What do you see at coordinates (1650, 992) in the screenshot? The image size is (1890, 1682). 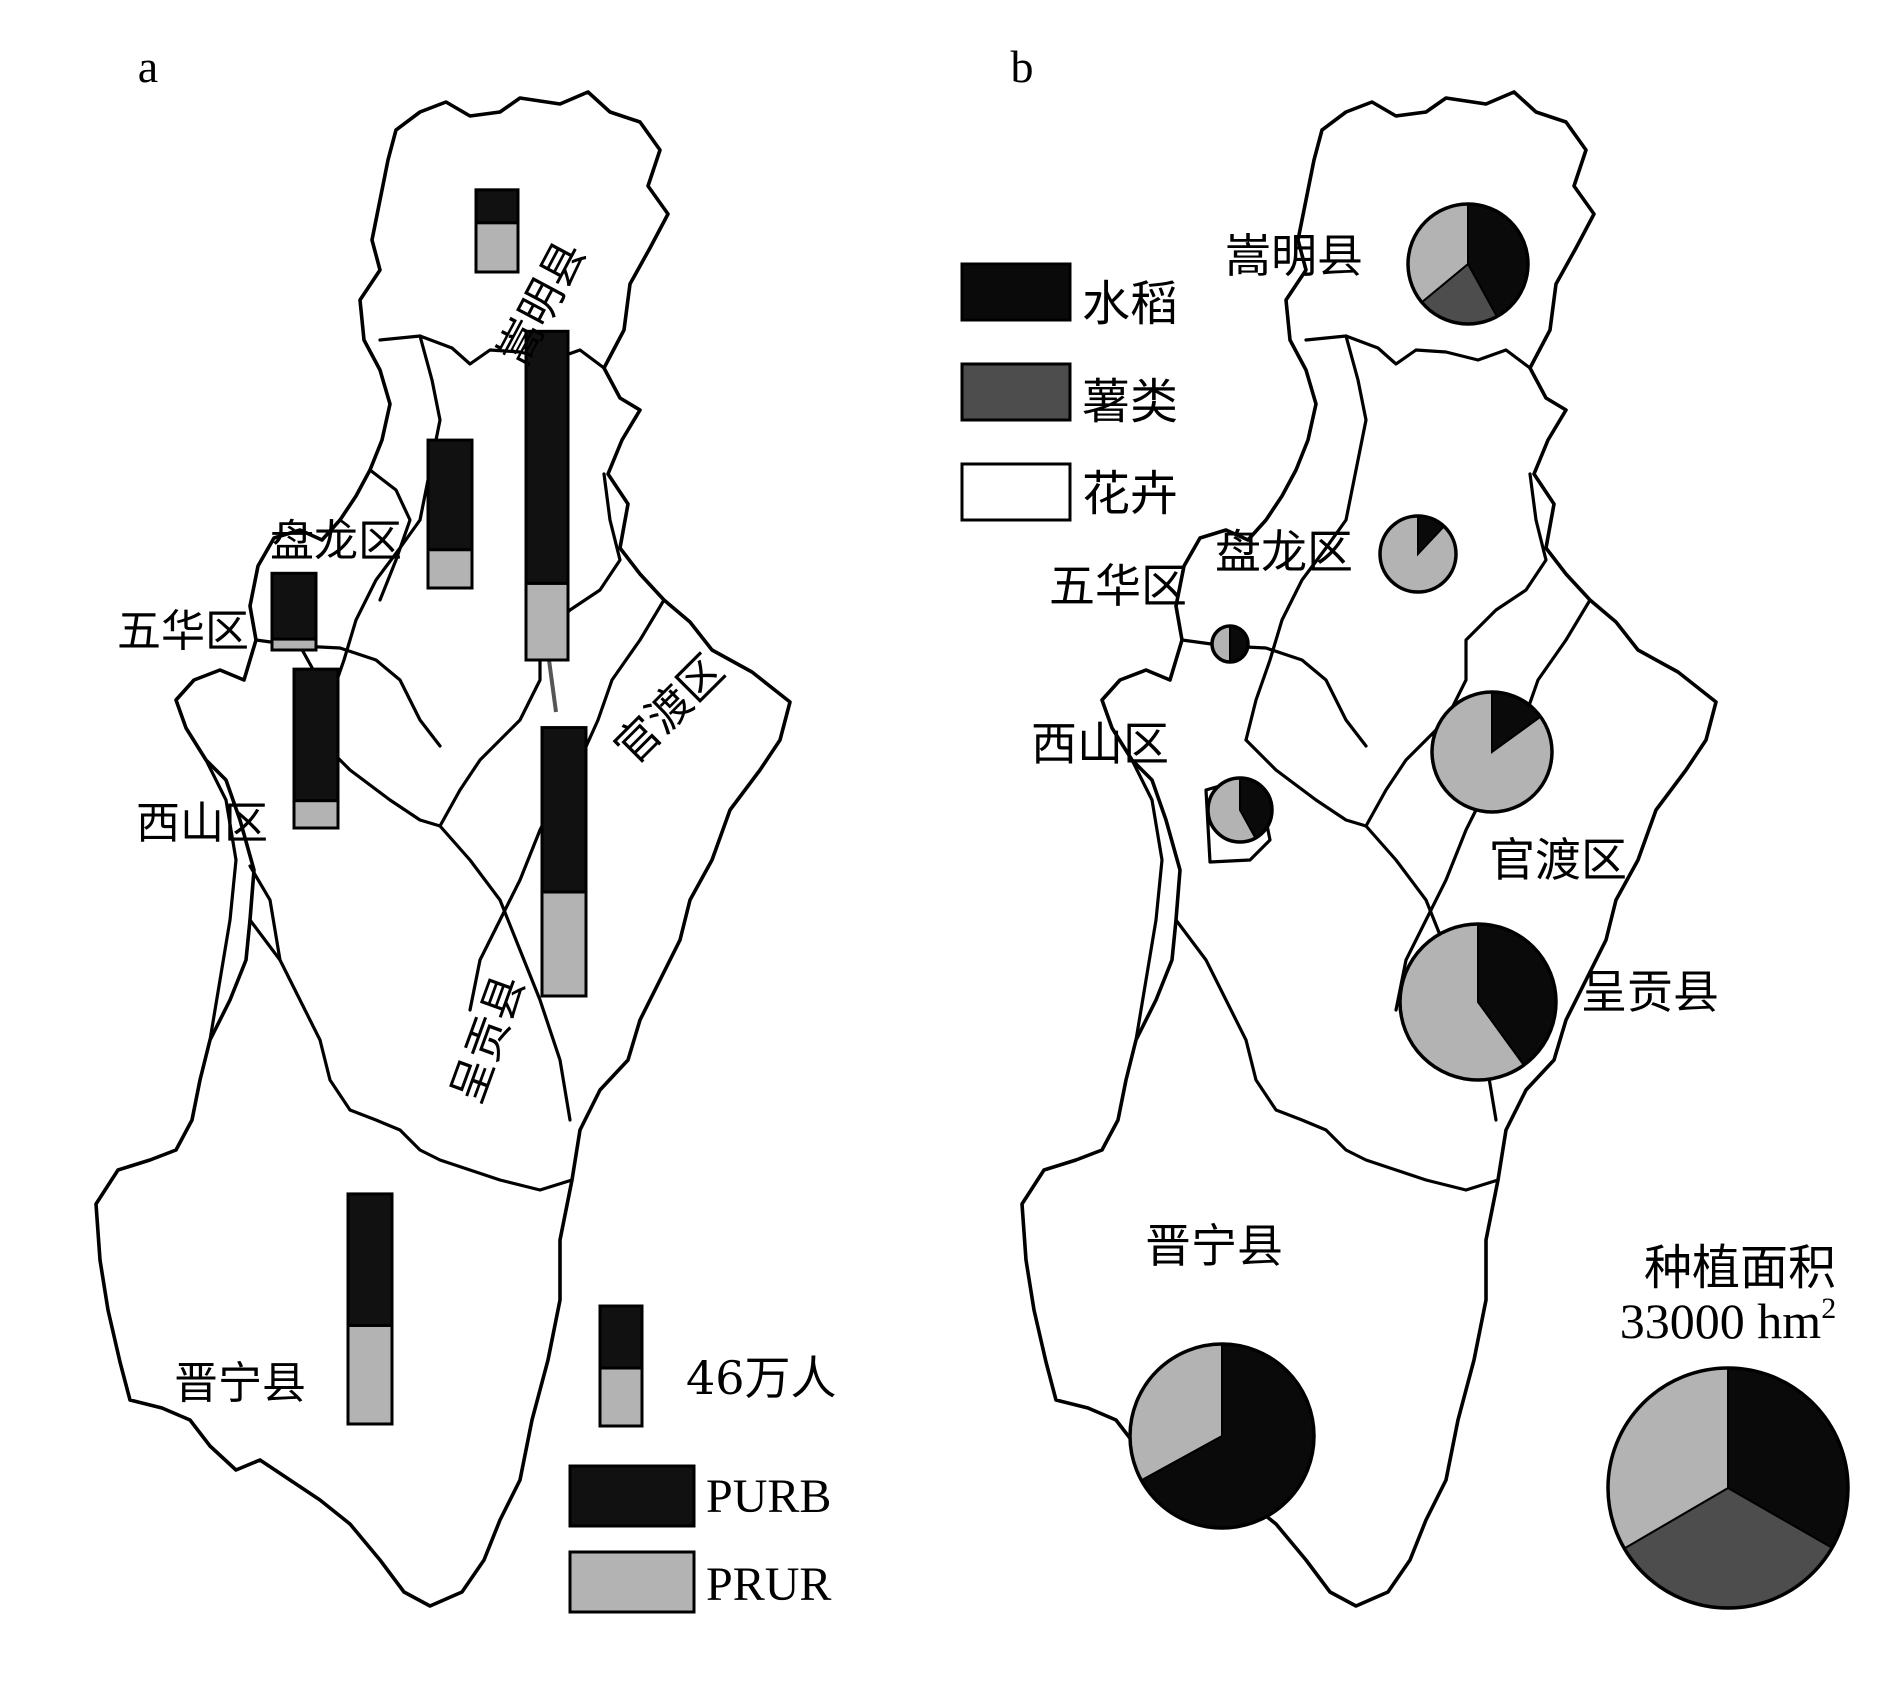 I see `map-b-label-chenggong: 呈贡县` at bounding box center [1650, 992].